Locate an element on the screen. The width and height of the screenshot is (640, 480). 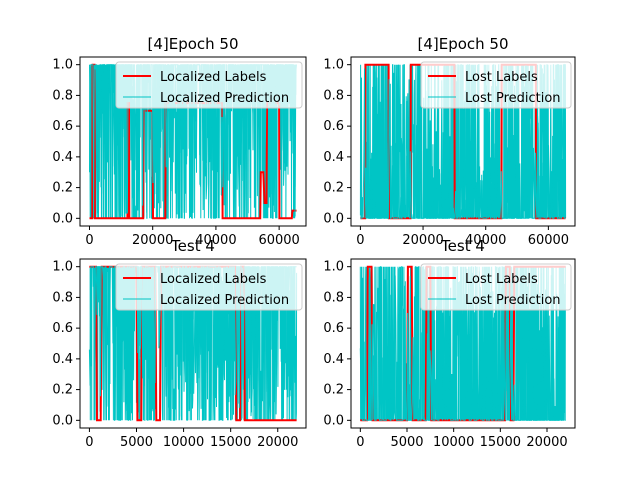
plot-area is located at coordinates (462, 343).